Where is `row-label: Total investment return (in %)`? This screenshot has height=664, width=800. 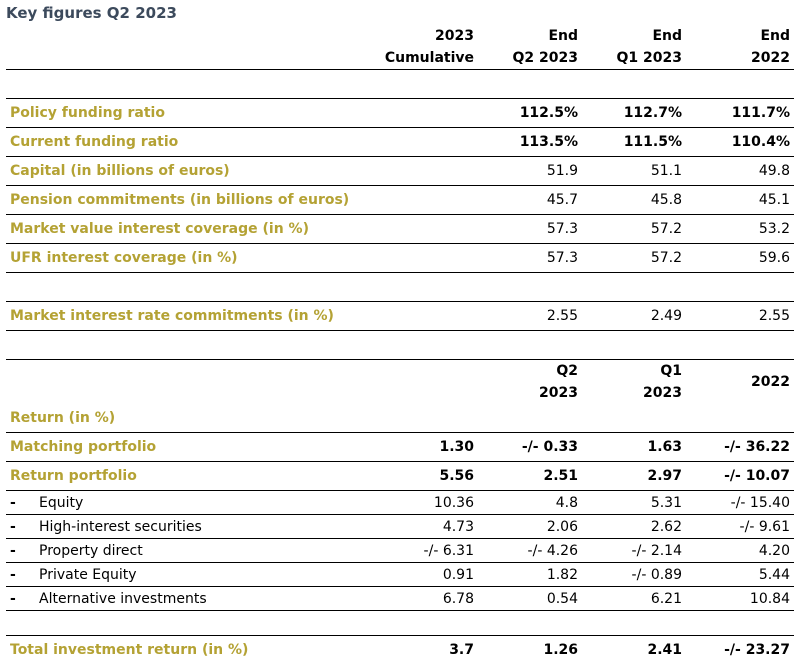 row-label: Total investment return (in %) is located at coordinates (190, 650).